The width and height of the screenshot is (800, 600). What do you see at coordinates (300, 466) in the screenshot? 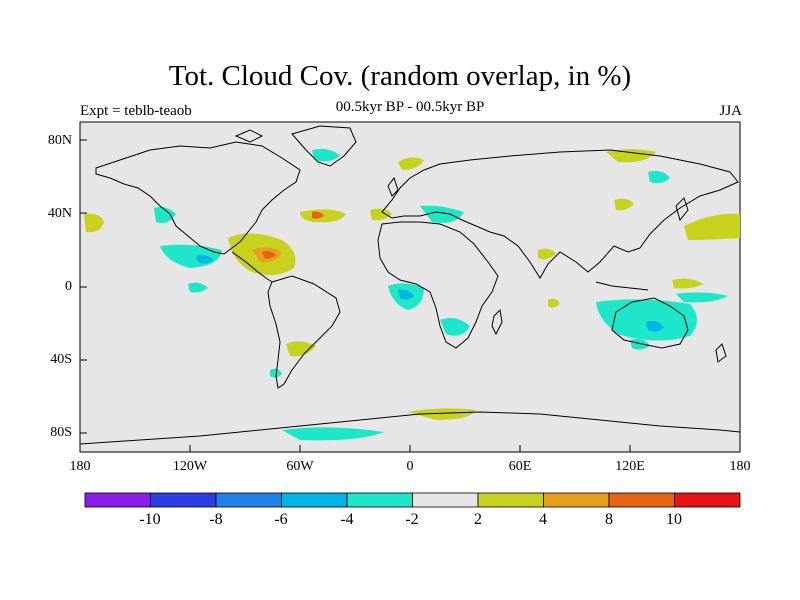
I see `lon-label-60w: 60W` at bounding box center [300, 466].